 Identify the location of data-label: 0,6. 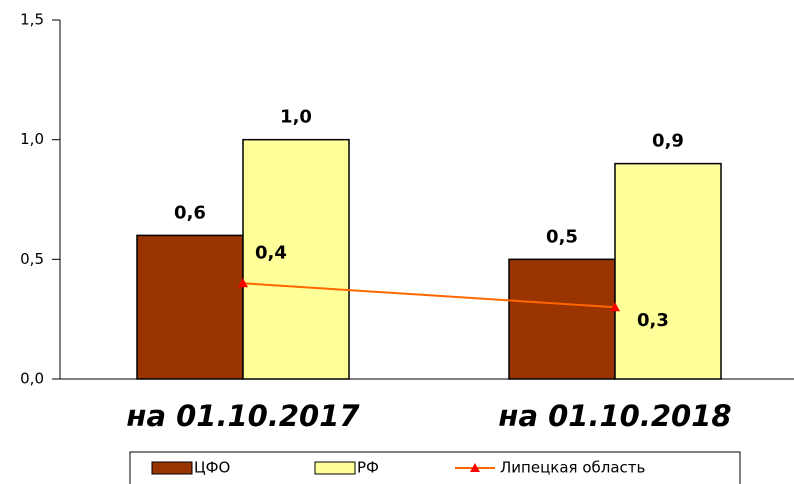
(190, 212).